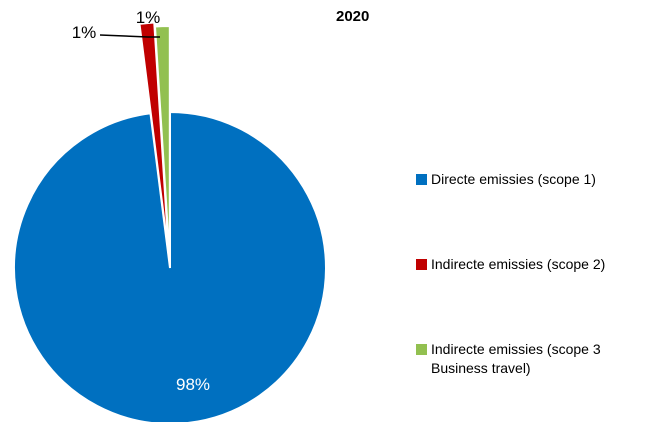 The height and width of the screenshot is (422, 645). Describe the element at coordinates (421, 349) in the screenshot. I see `legend-swatch-scope3` at that location.